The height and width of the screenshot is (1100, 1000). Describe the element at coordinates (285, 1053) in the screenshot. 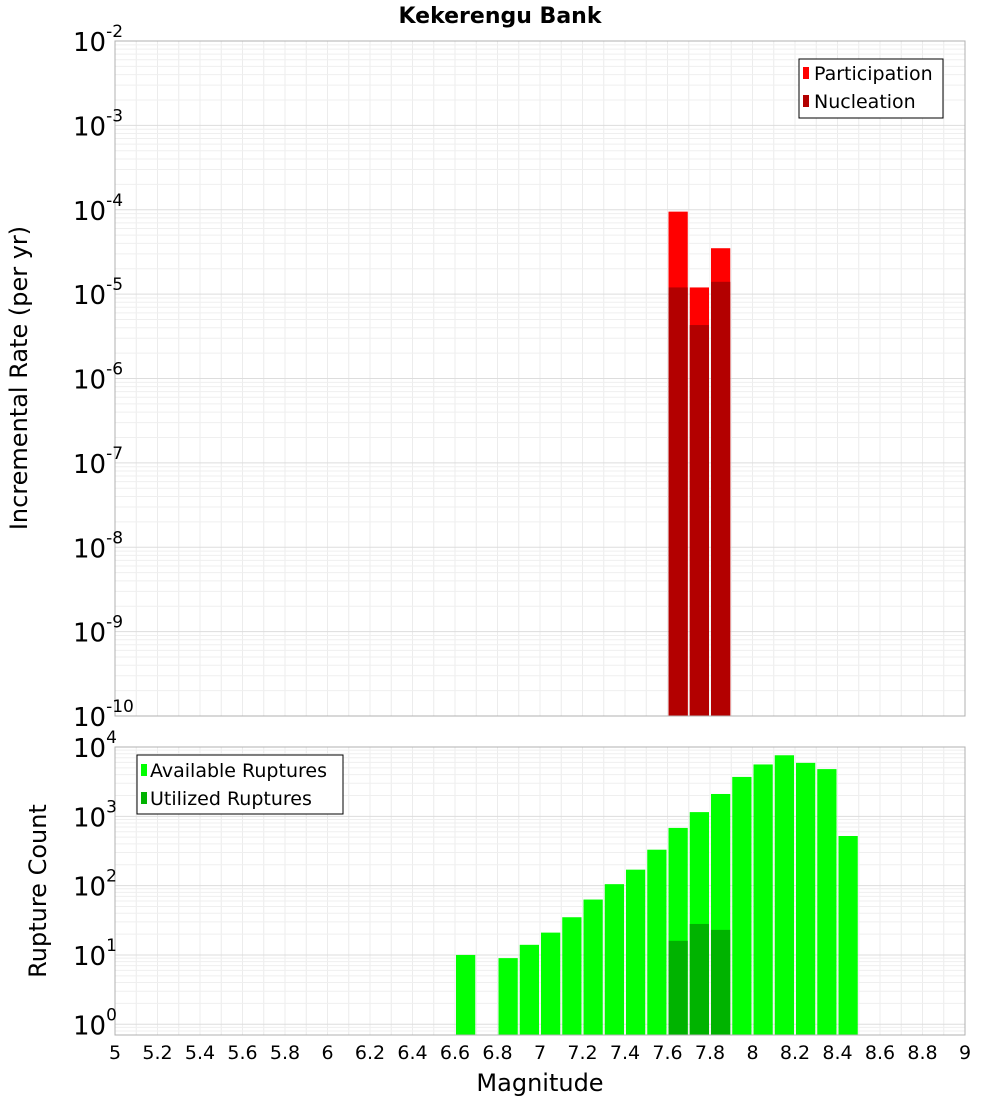

I see `x-tick-label: 5.8` at that location.